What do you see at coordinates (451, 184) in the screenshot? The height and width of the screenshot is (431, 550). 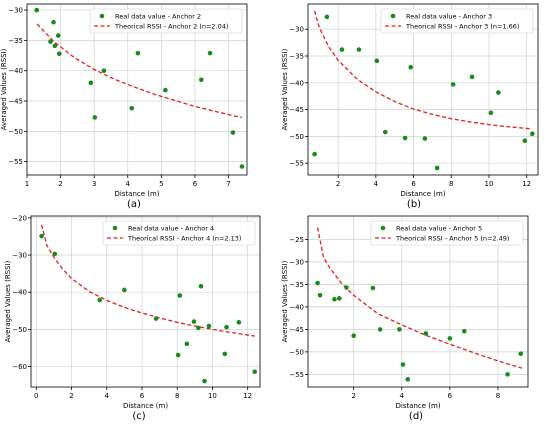 I see `x-tick-label: 8` at bounding box center [451, 184].